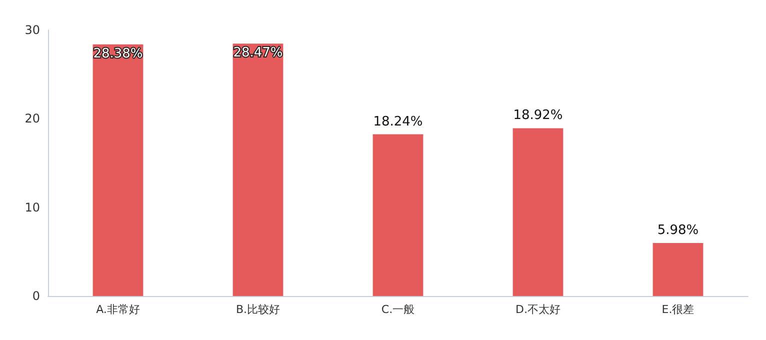  I want to click on y-tick-label: 20, so click(32, 119).